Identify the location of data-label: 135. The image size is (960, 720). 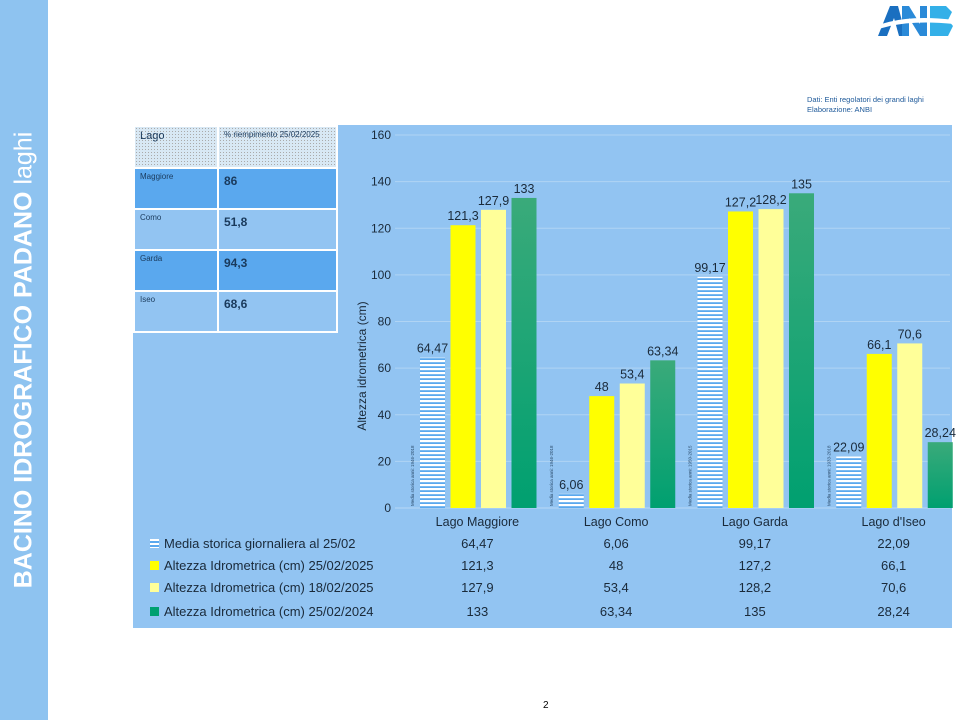
(801, 184).